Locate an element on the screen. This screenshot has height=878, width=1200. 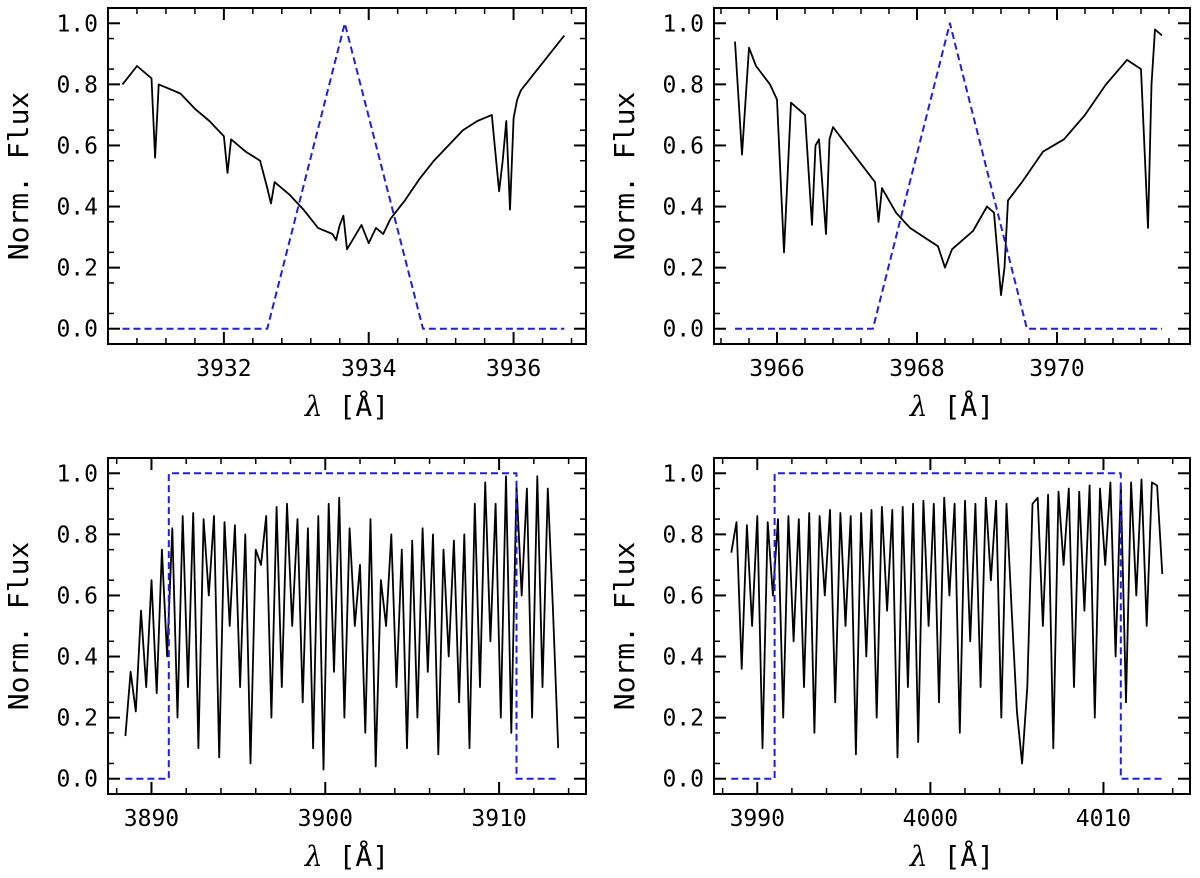
x-tick-label: 3970 is located at coordinates (1056, 369).